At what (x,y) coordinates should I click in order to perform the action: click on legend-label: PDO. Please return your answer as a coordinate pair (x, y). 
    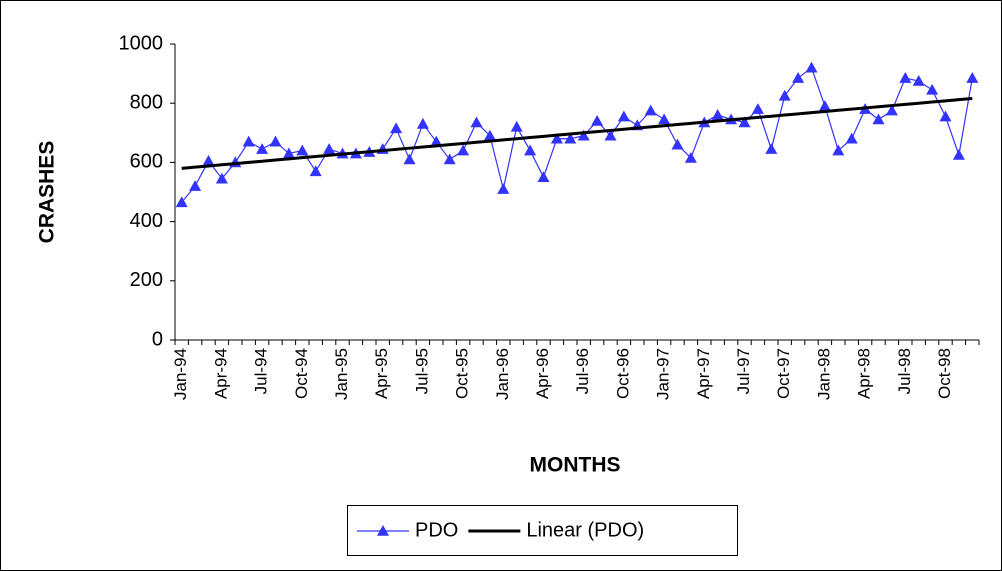
    Looking at the image, I should click on (436, 530).